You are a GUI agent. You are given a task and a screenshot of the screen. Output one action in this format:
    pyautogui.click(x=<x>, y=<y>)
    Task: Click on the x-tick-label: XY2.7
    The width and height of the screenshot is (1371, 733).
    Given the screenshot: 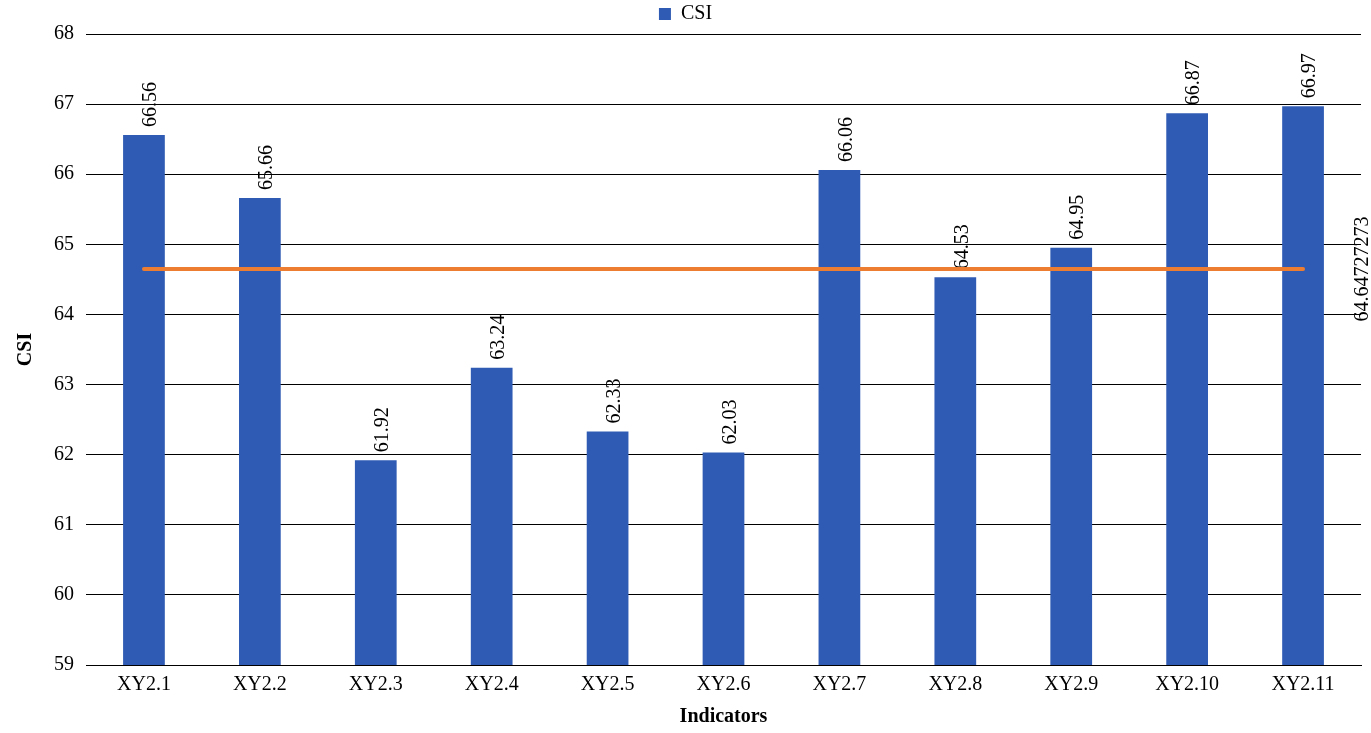 What is the action you would take?
    pyautogui.click(x=839, y=683)
    